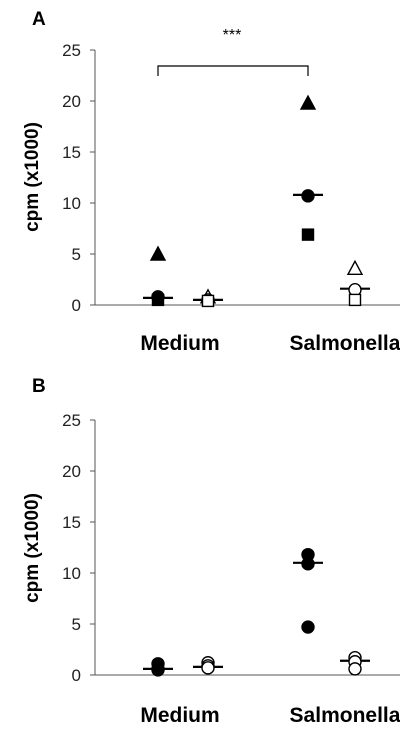 The width and height of the screenshot is (400, 735). Describe the element at coordinates (308, 196) in the screenshot. I see `panel-a-point-filled-circle` at that location.